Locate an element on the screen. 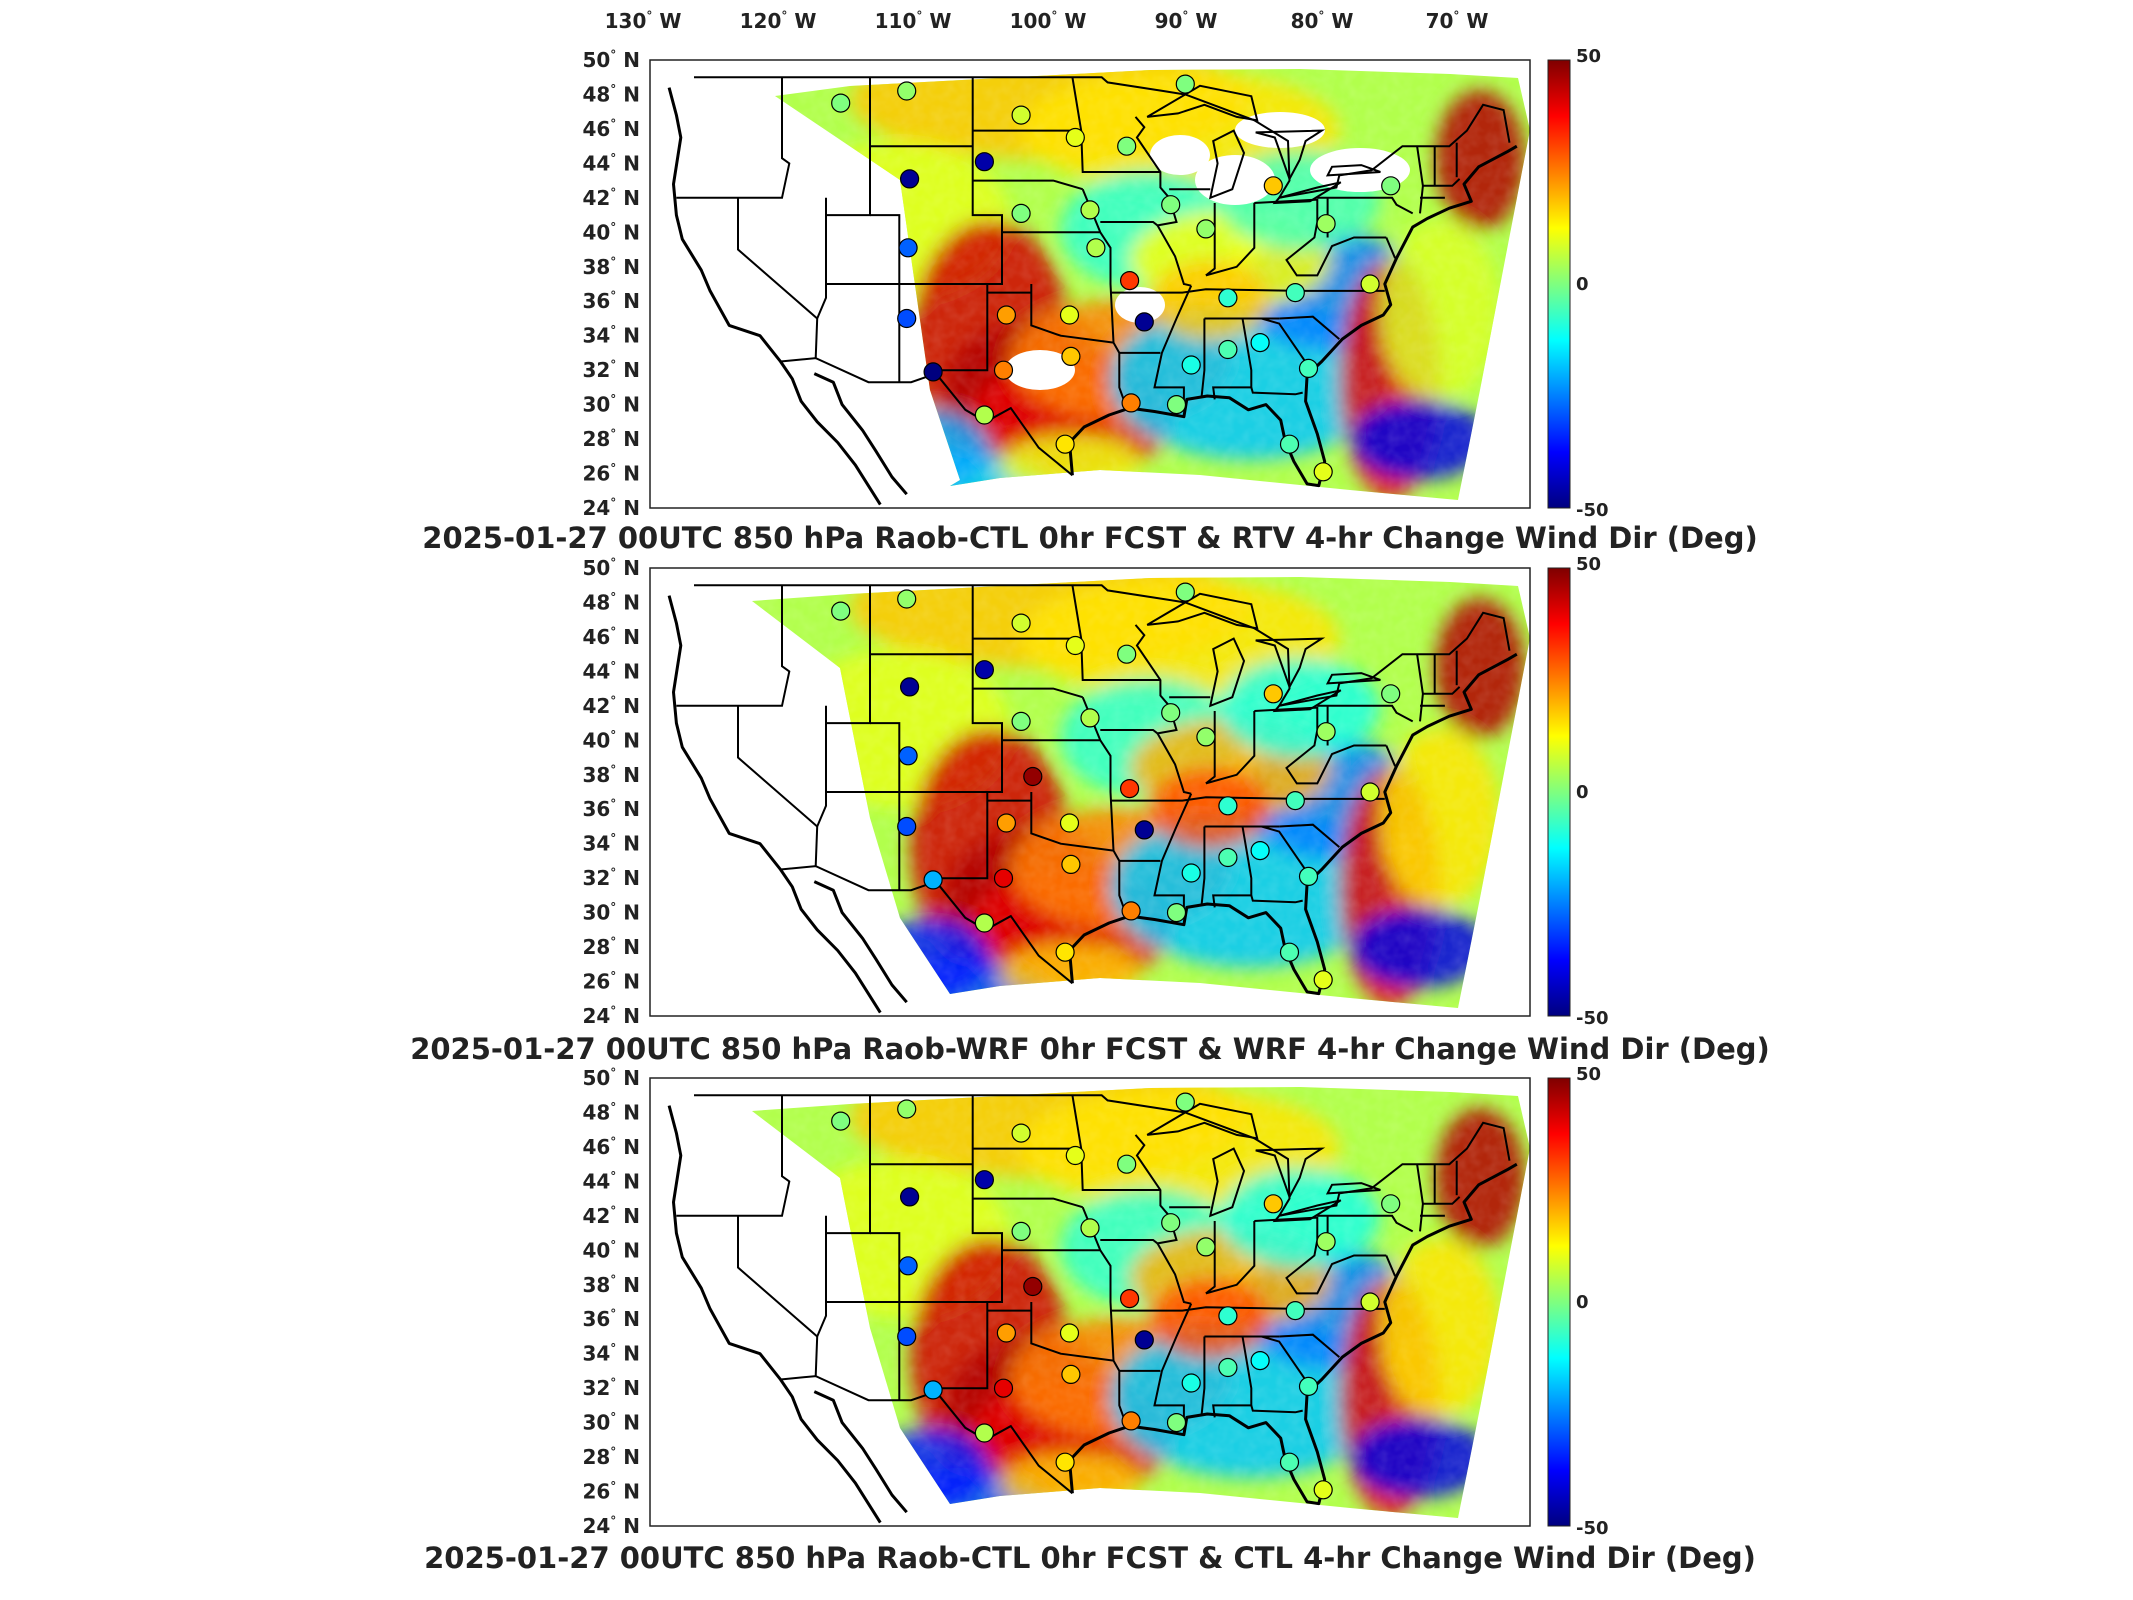  longitude-labels: 130° W 120° W 110° W 100° W 90° W 80° W 70° W is located at coordinates (1047, 21).